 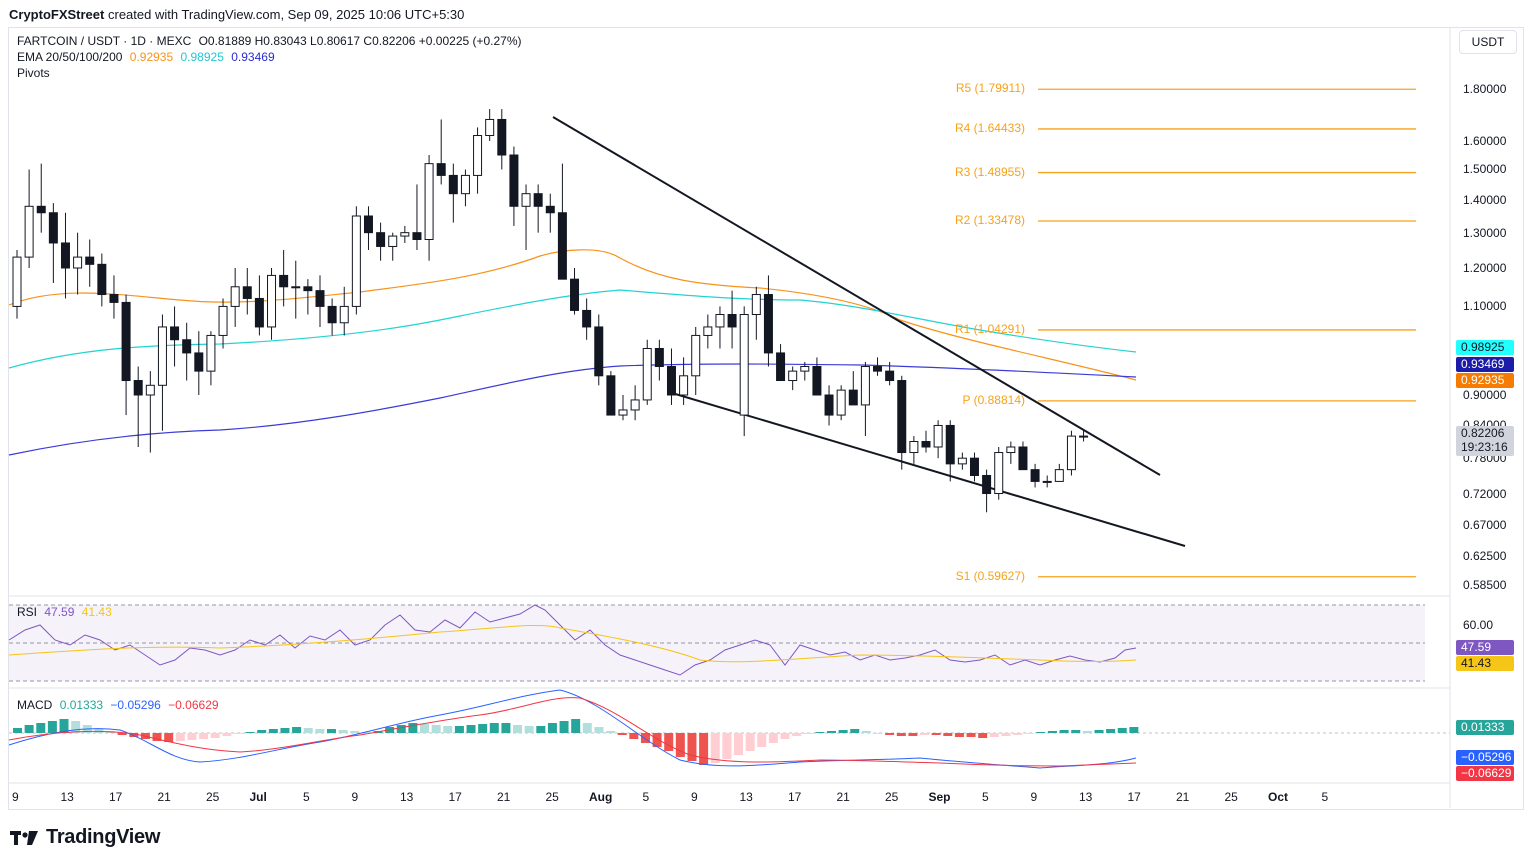 What do you see at coordinates (1485, 773) in the screenshot?
I see `macd-signal-tag: −0.06629` at bounding box center [1485, 773].